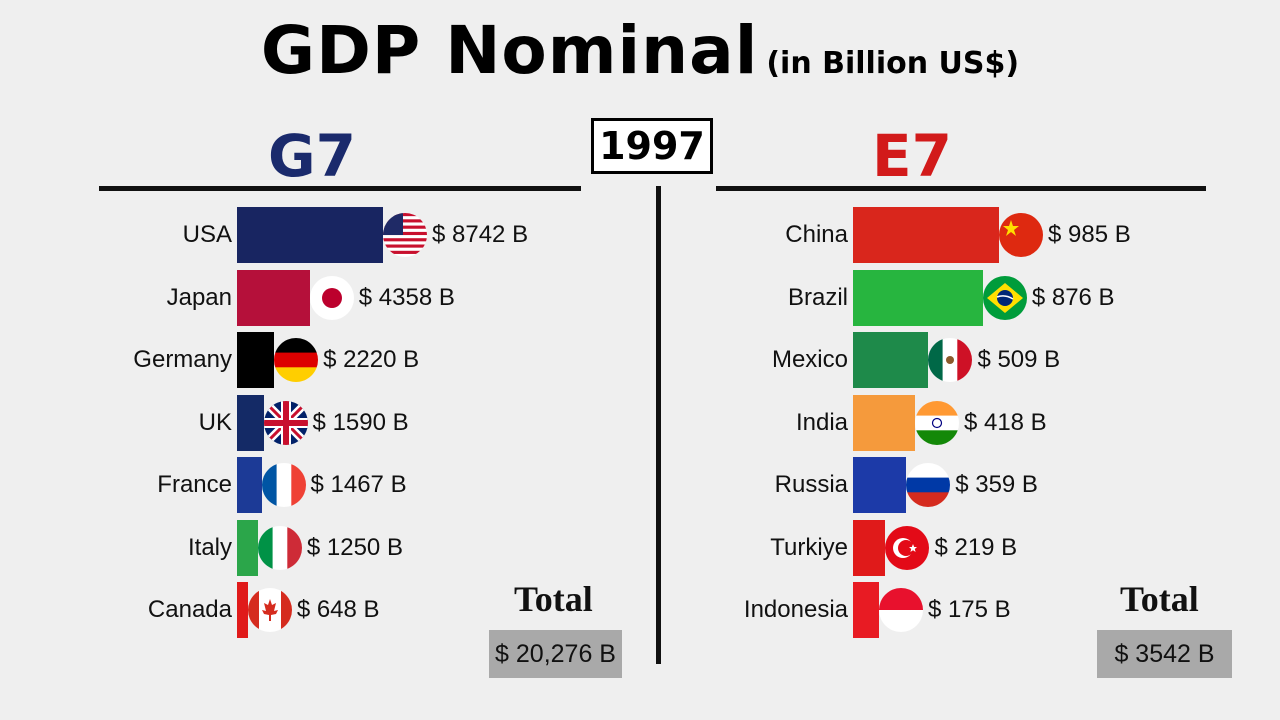 The width and height of the screenshot is (1280, 720). I want to click on value-label: $ 2220 B, so click(371, 359).